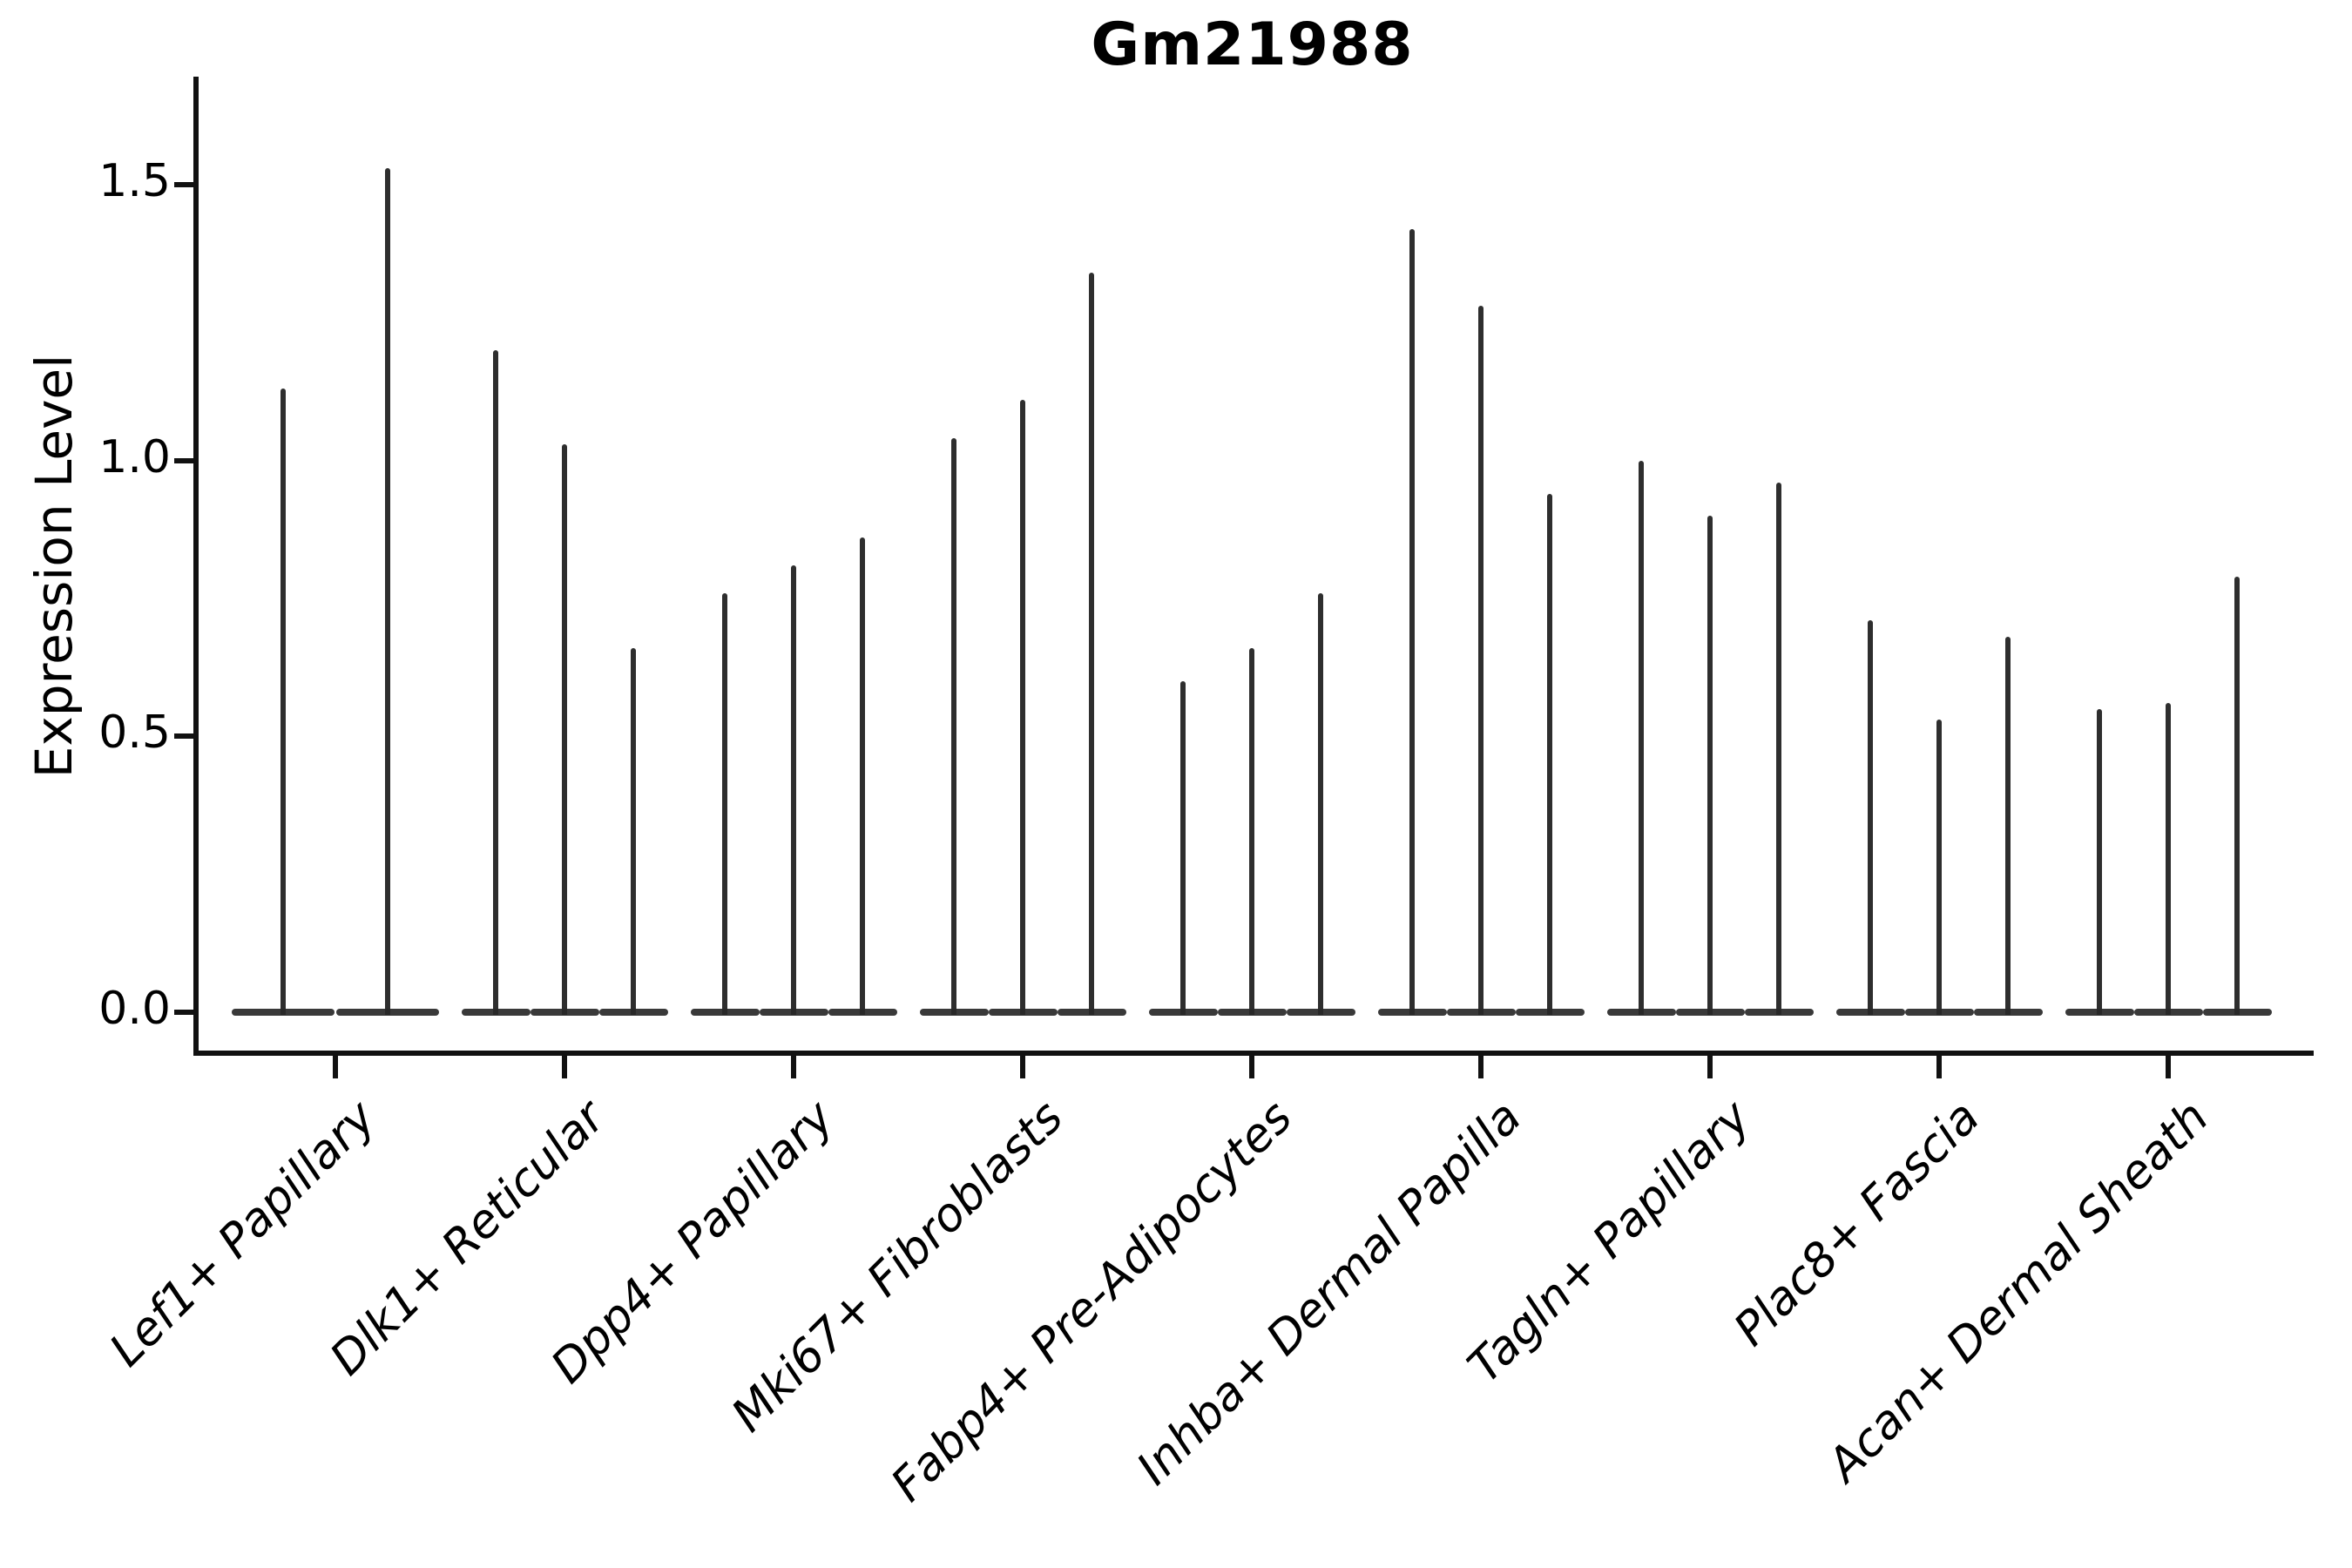 This screenshot has width=2352, height=1568. What do you see at coordinates (134, 456) in the screenshot?
I see `y-tick-label: 1.0` at bounding box center [134, 456].